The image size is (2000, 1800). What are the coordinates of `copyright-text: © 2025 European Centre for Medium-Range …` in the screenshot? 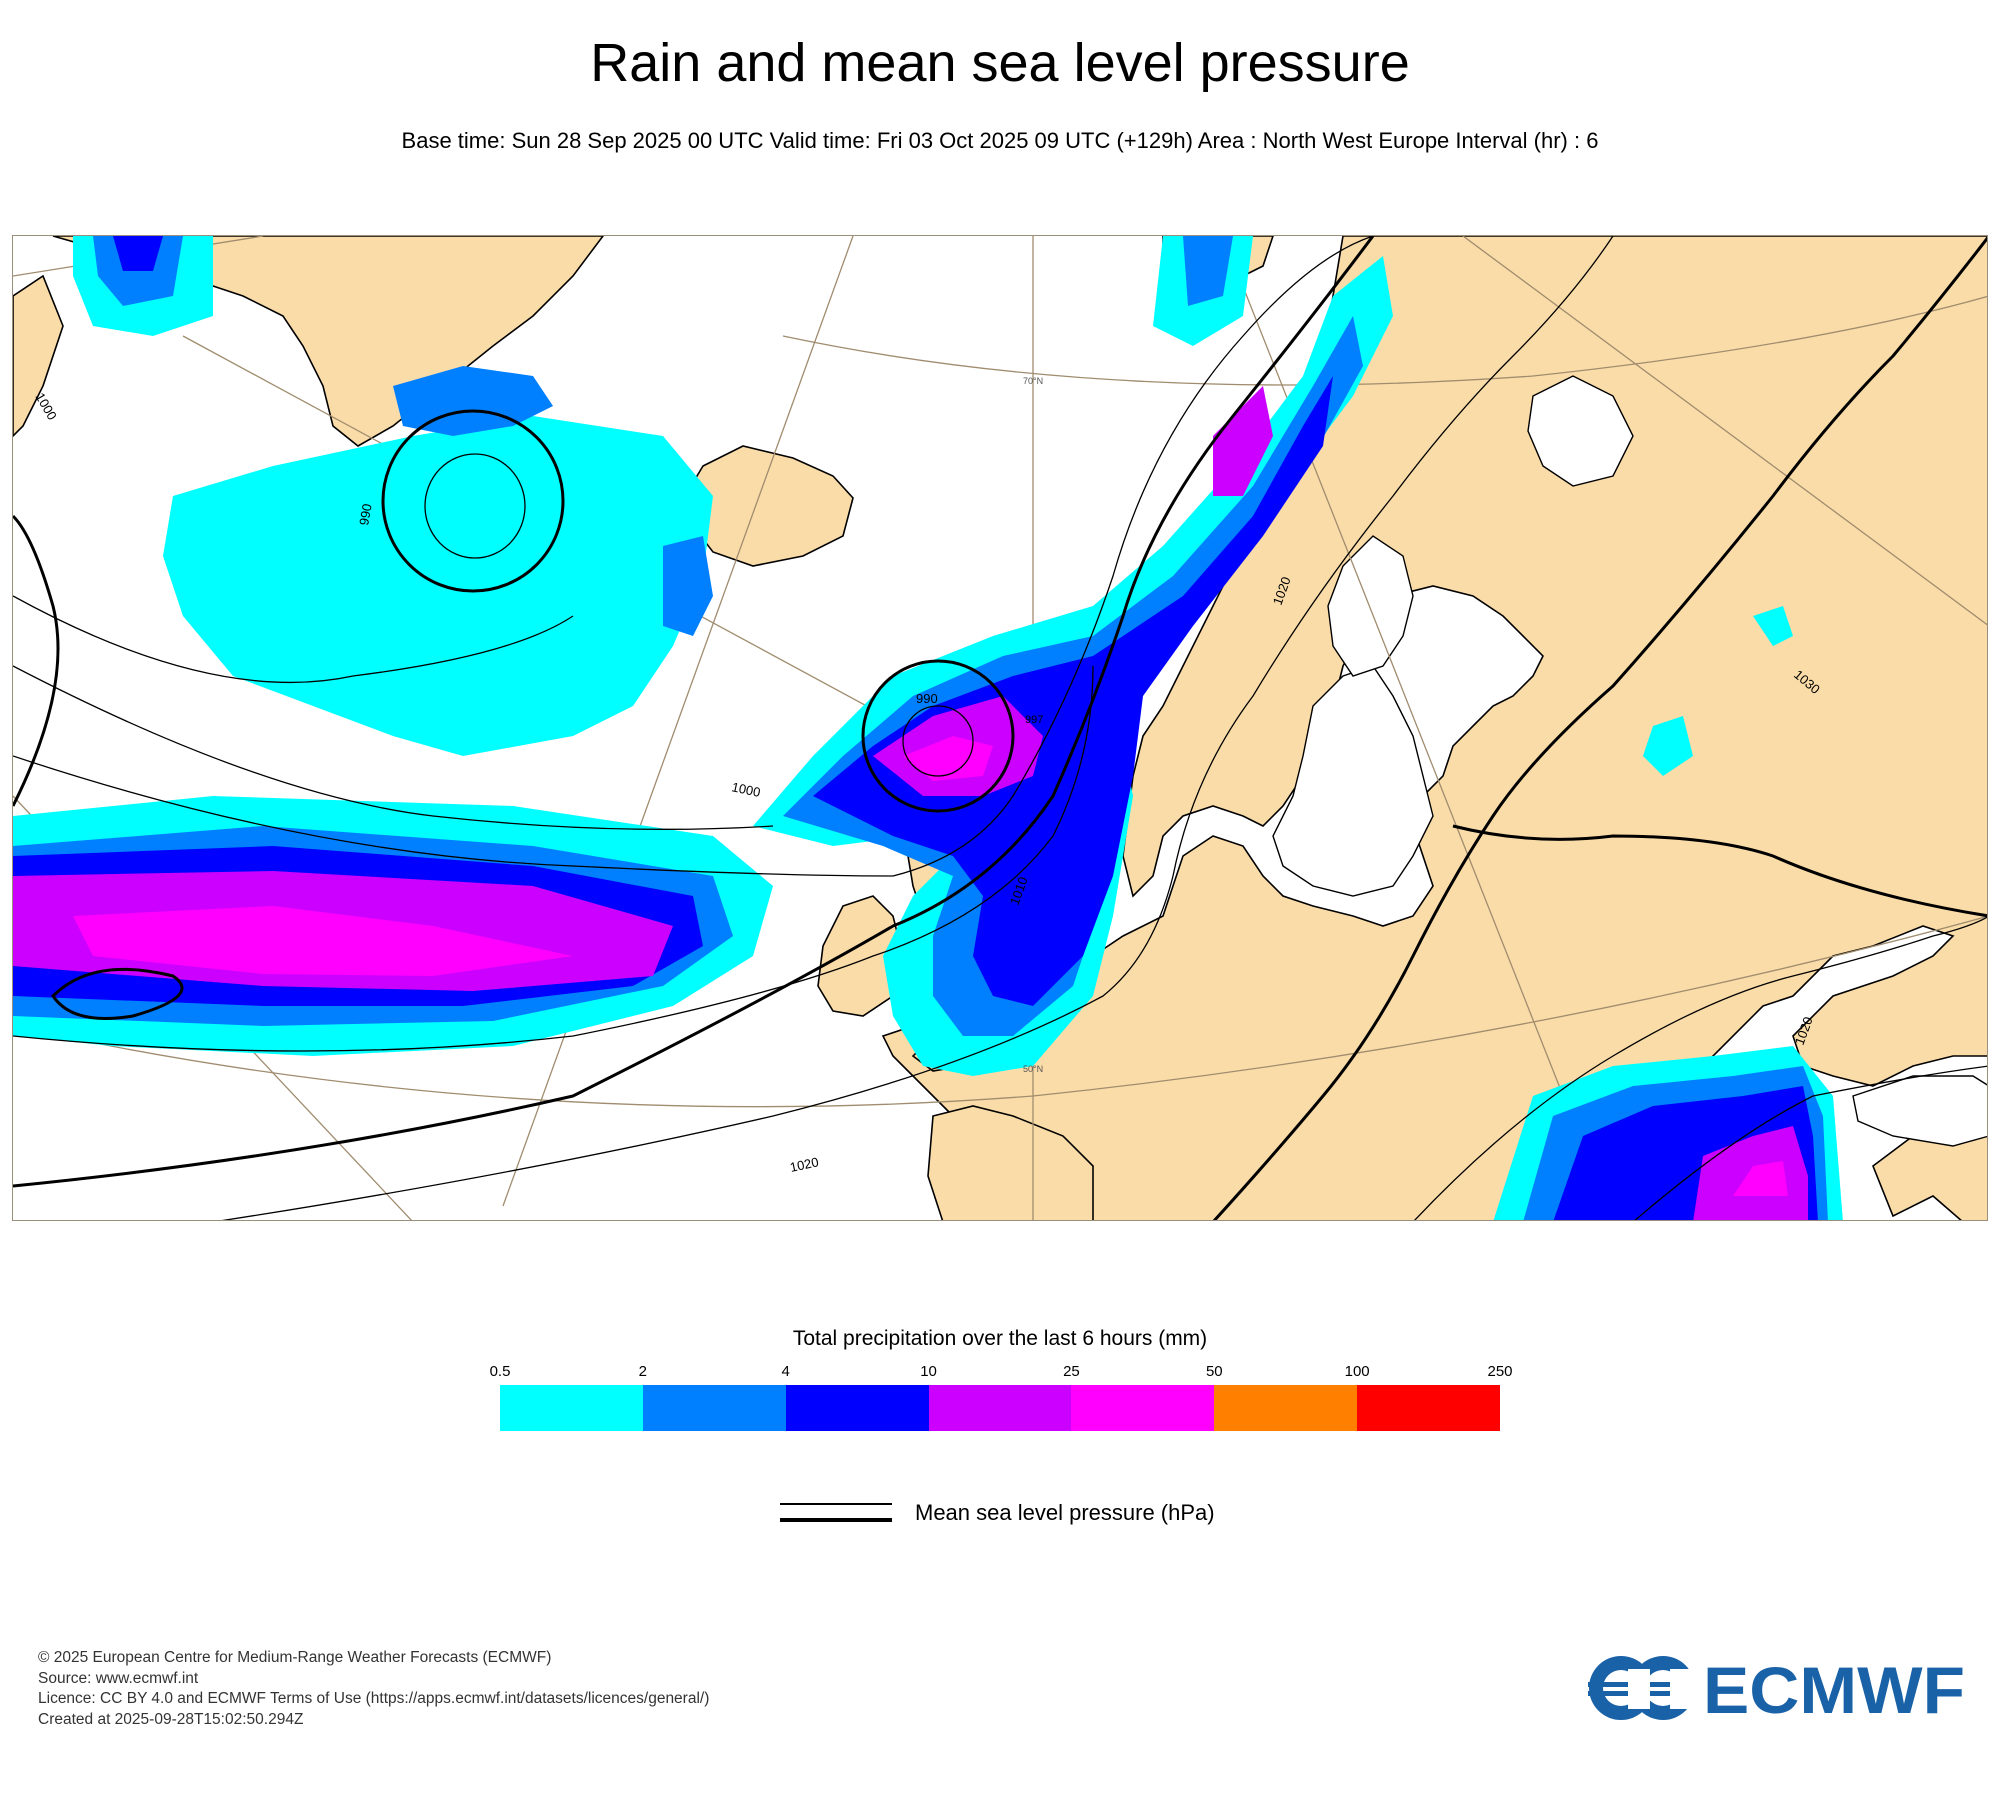 It's located at (295, 1657).